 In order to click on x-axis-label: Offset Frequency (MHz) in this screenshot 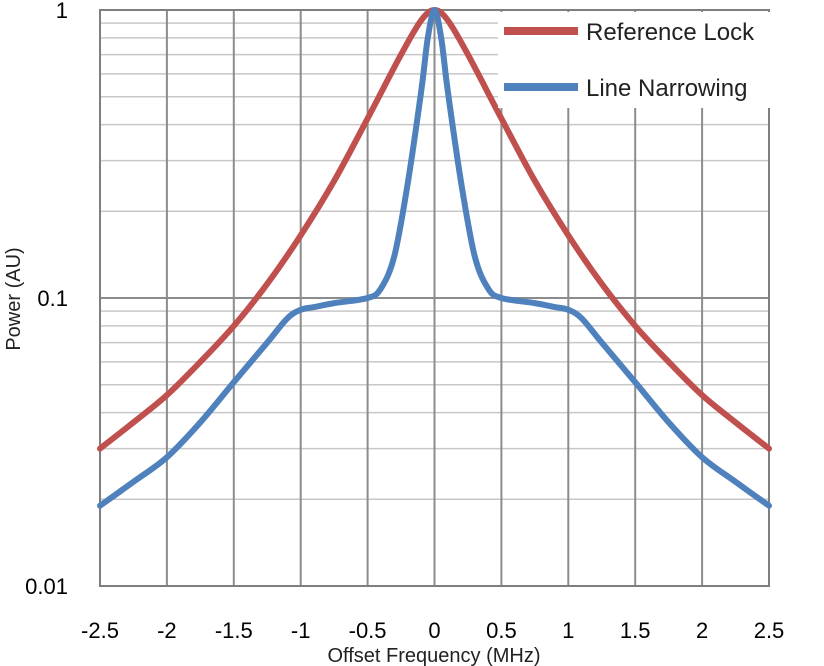, I will do `click(433, 655)`.